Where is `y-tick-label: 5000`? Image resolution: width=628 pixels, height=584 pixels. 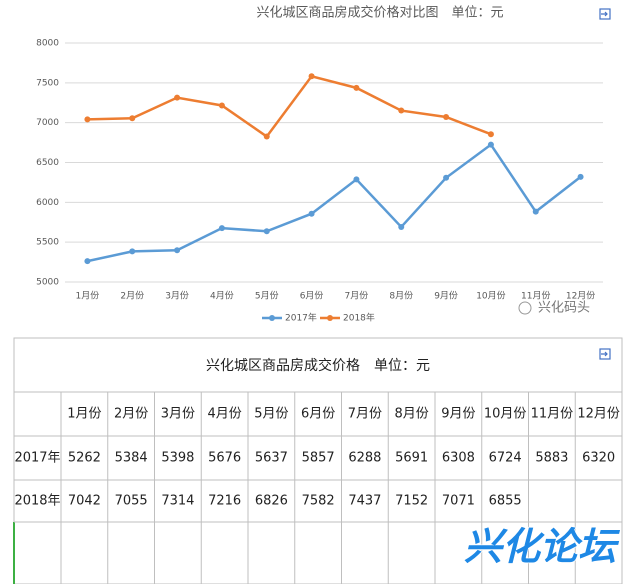 y-tick-label: 5000 is located at coordinates (47, 283).